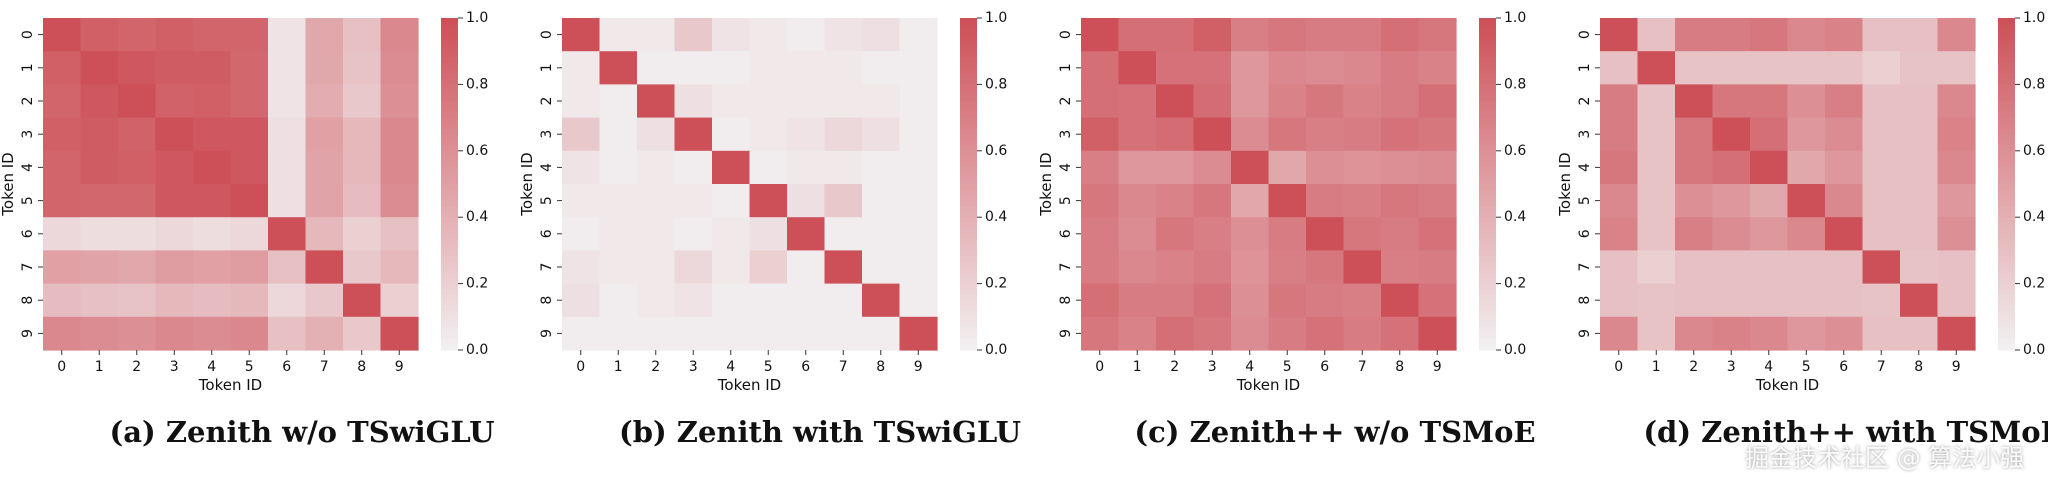  What do you see at coordinates (996, 18) in the screenshot?
I see `colorbar-tick-label: 1.0` at bounding box center [996, 18].